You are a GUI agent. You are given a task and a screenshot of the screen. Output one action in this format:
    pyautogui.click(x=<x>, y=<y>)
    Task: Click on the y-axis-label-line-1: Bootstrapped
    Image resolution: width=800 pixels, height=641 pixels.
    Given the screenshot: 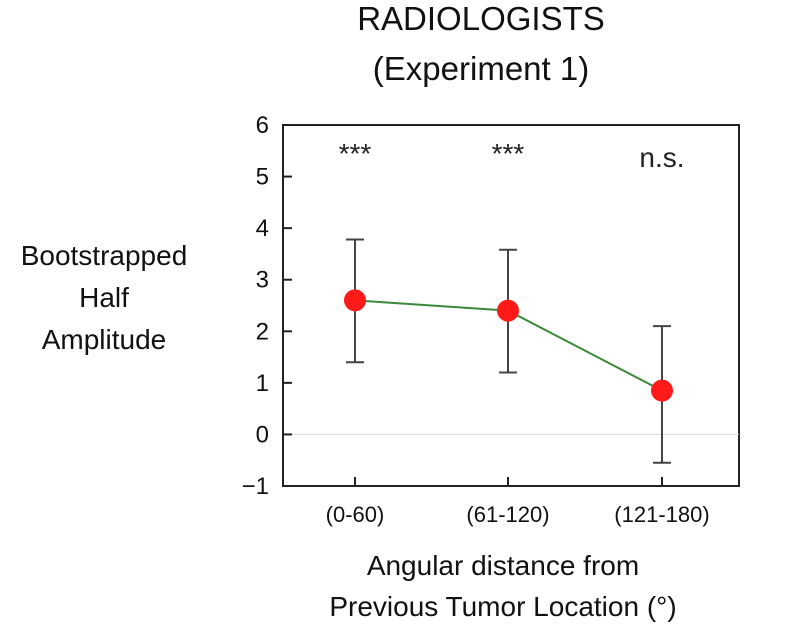 What is the action you would take?
    pyautogui.click(x=104, y=255)
    